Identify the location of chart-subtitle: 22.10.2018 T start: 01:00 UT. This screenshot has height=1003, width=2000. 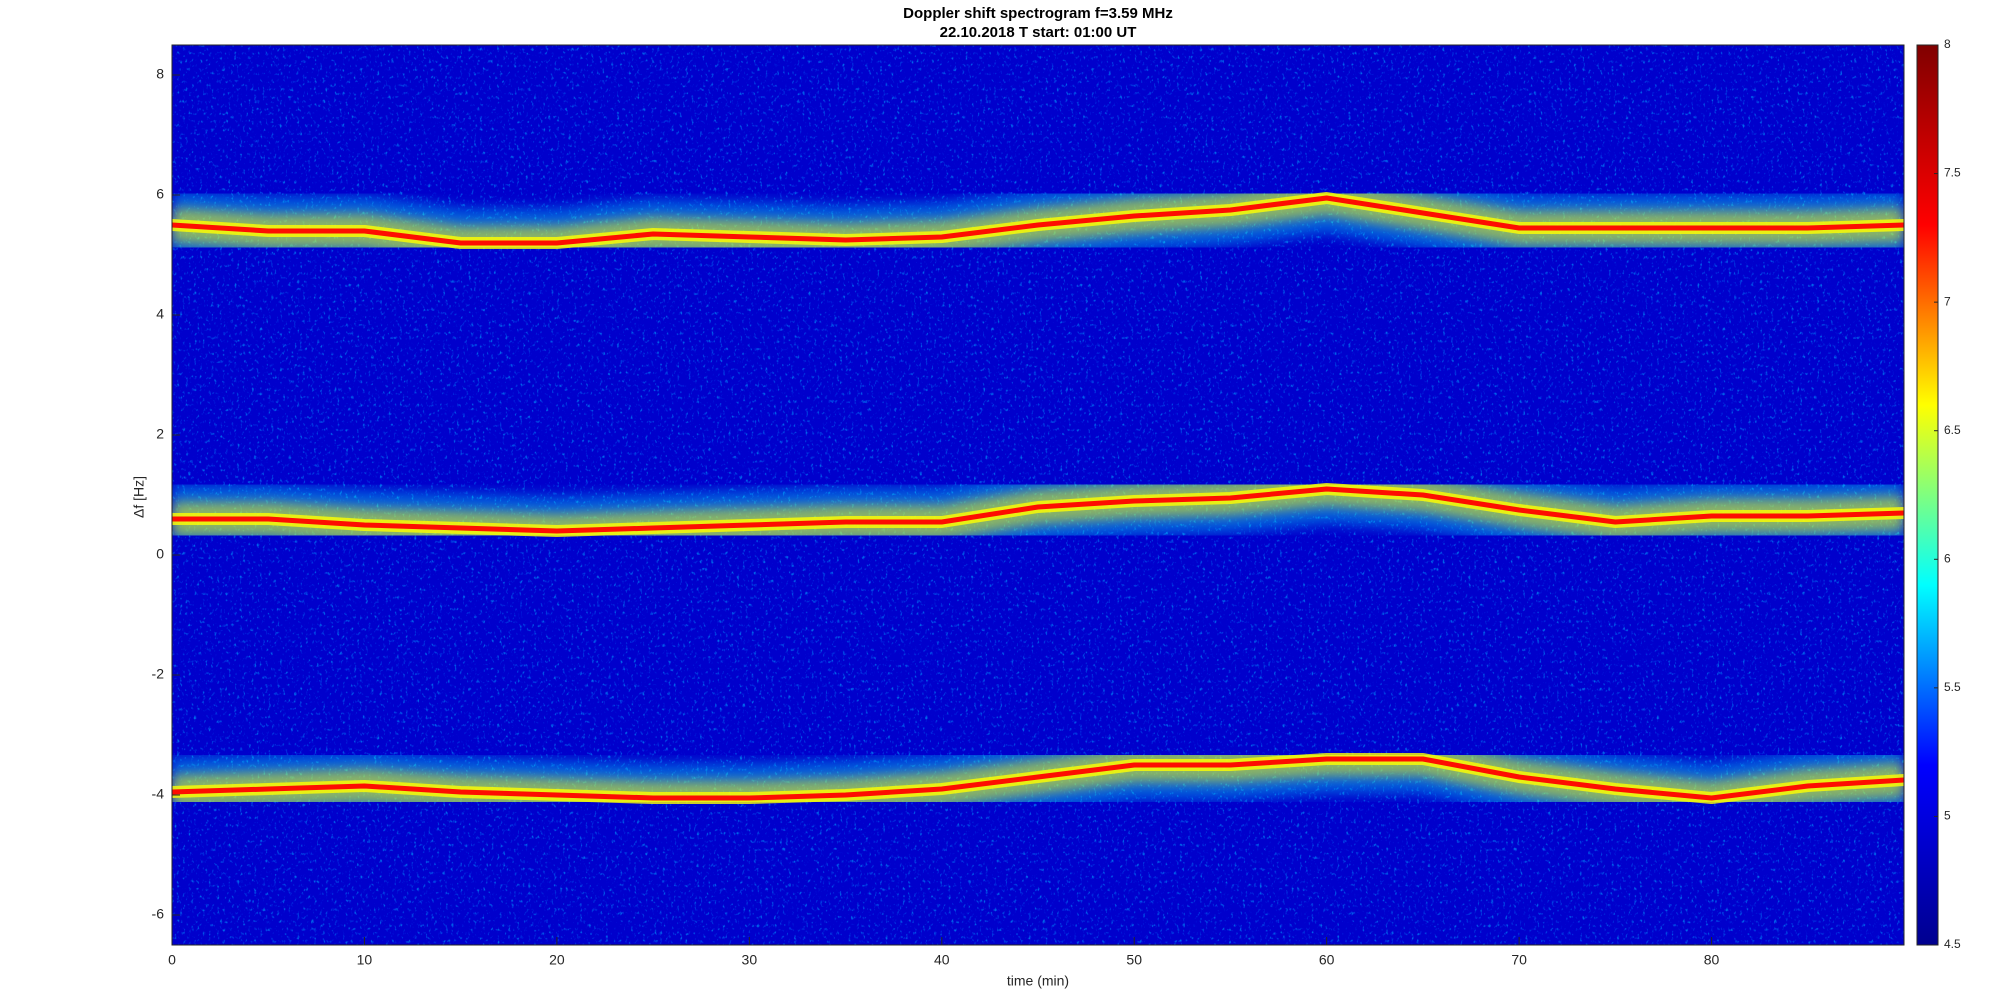
(1038, 32).